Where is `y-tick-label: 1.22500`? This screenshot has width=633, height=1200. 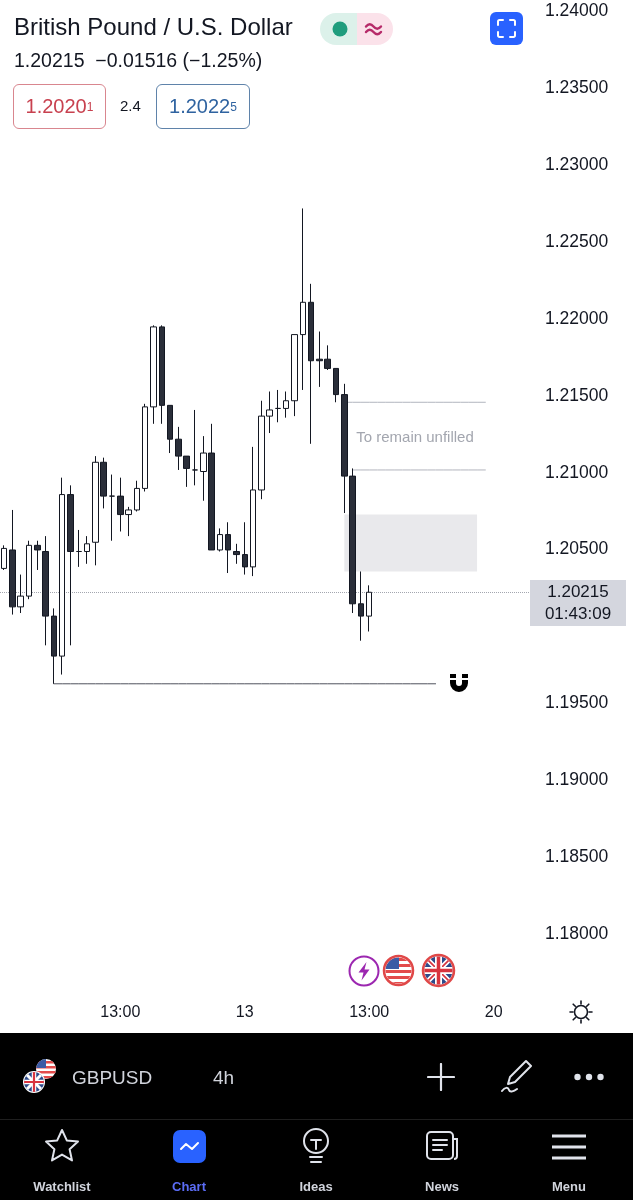
y-tick-label: 1.22500 is located at coordinates (577, 240).